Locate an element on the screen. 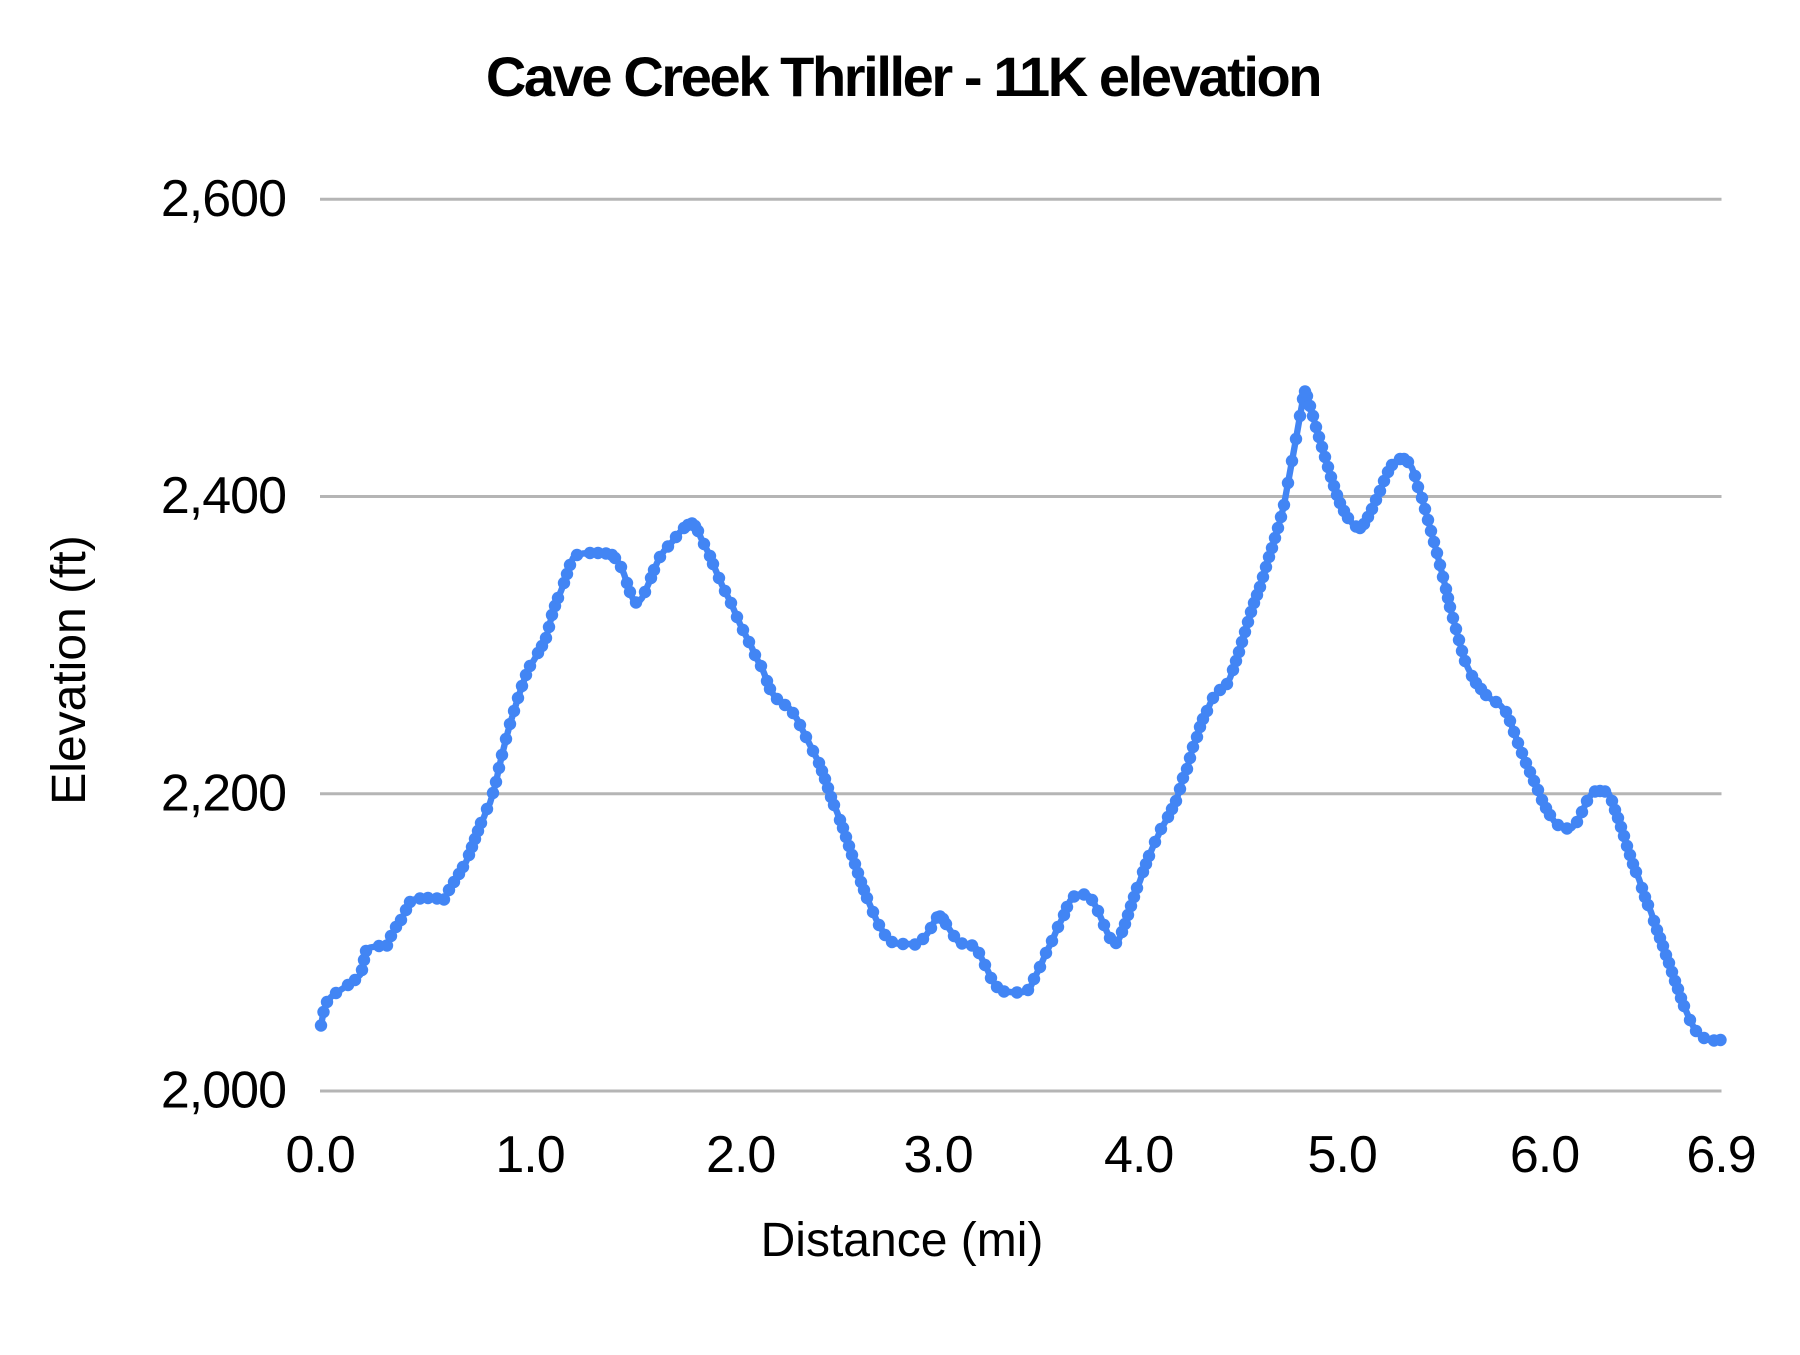 This screenshot has height=1355, width=1800. svg-text: 2,000 is located at coordinates (223, 1091).